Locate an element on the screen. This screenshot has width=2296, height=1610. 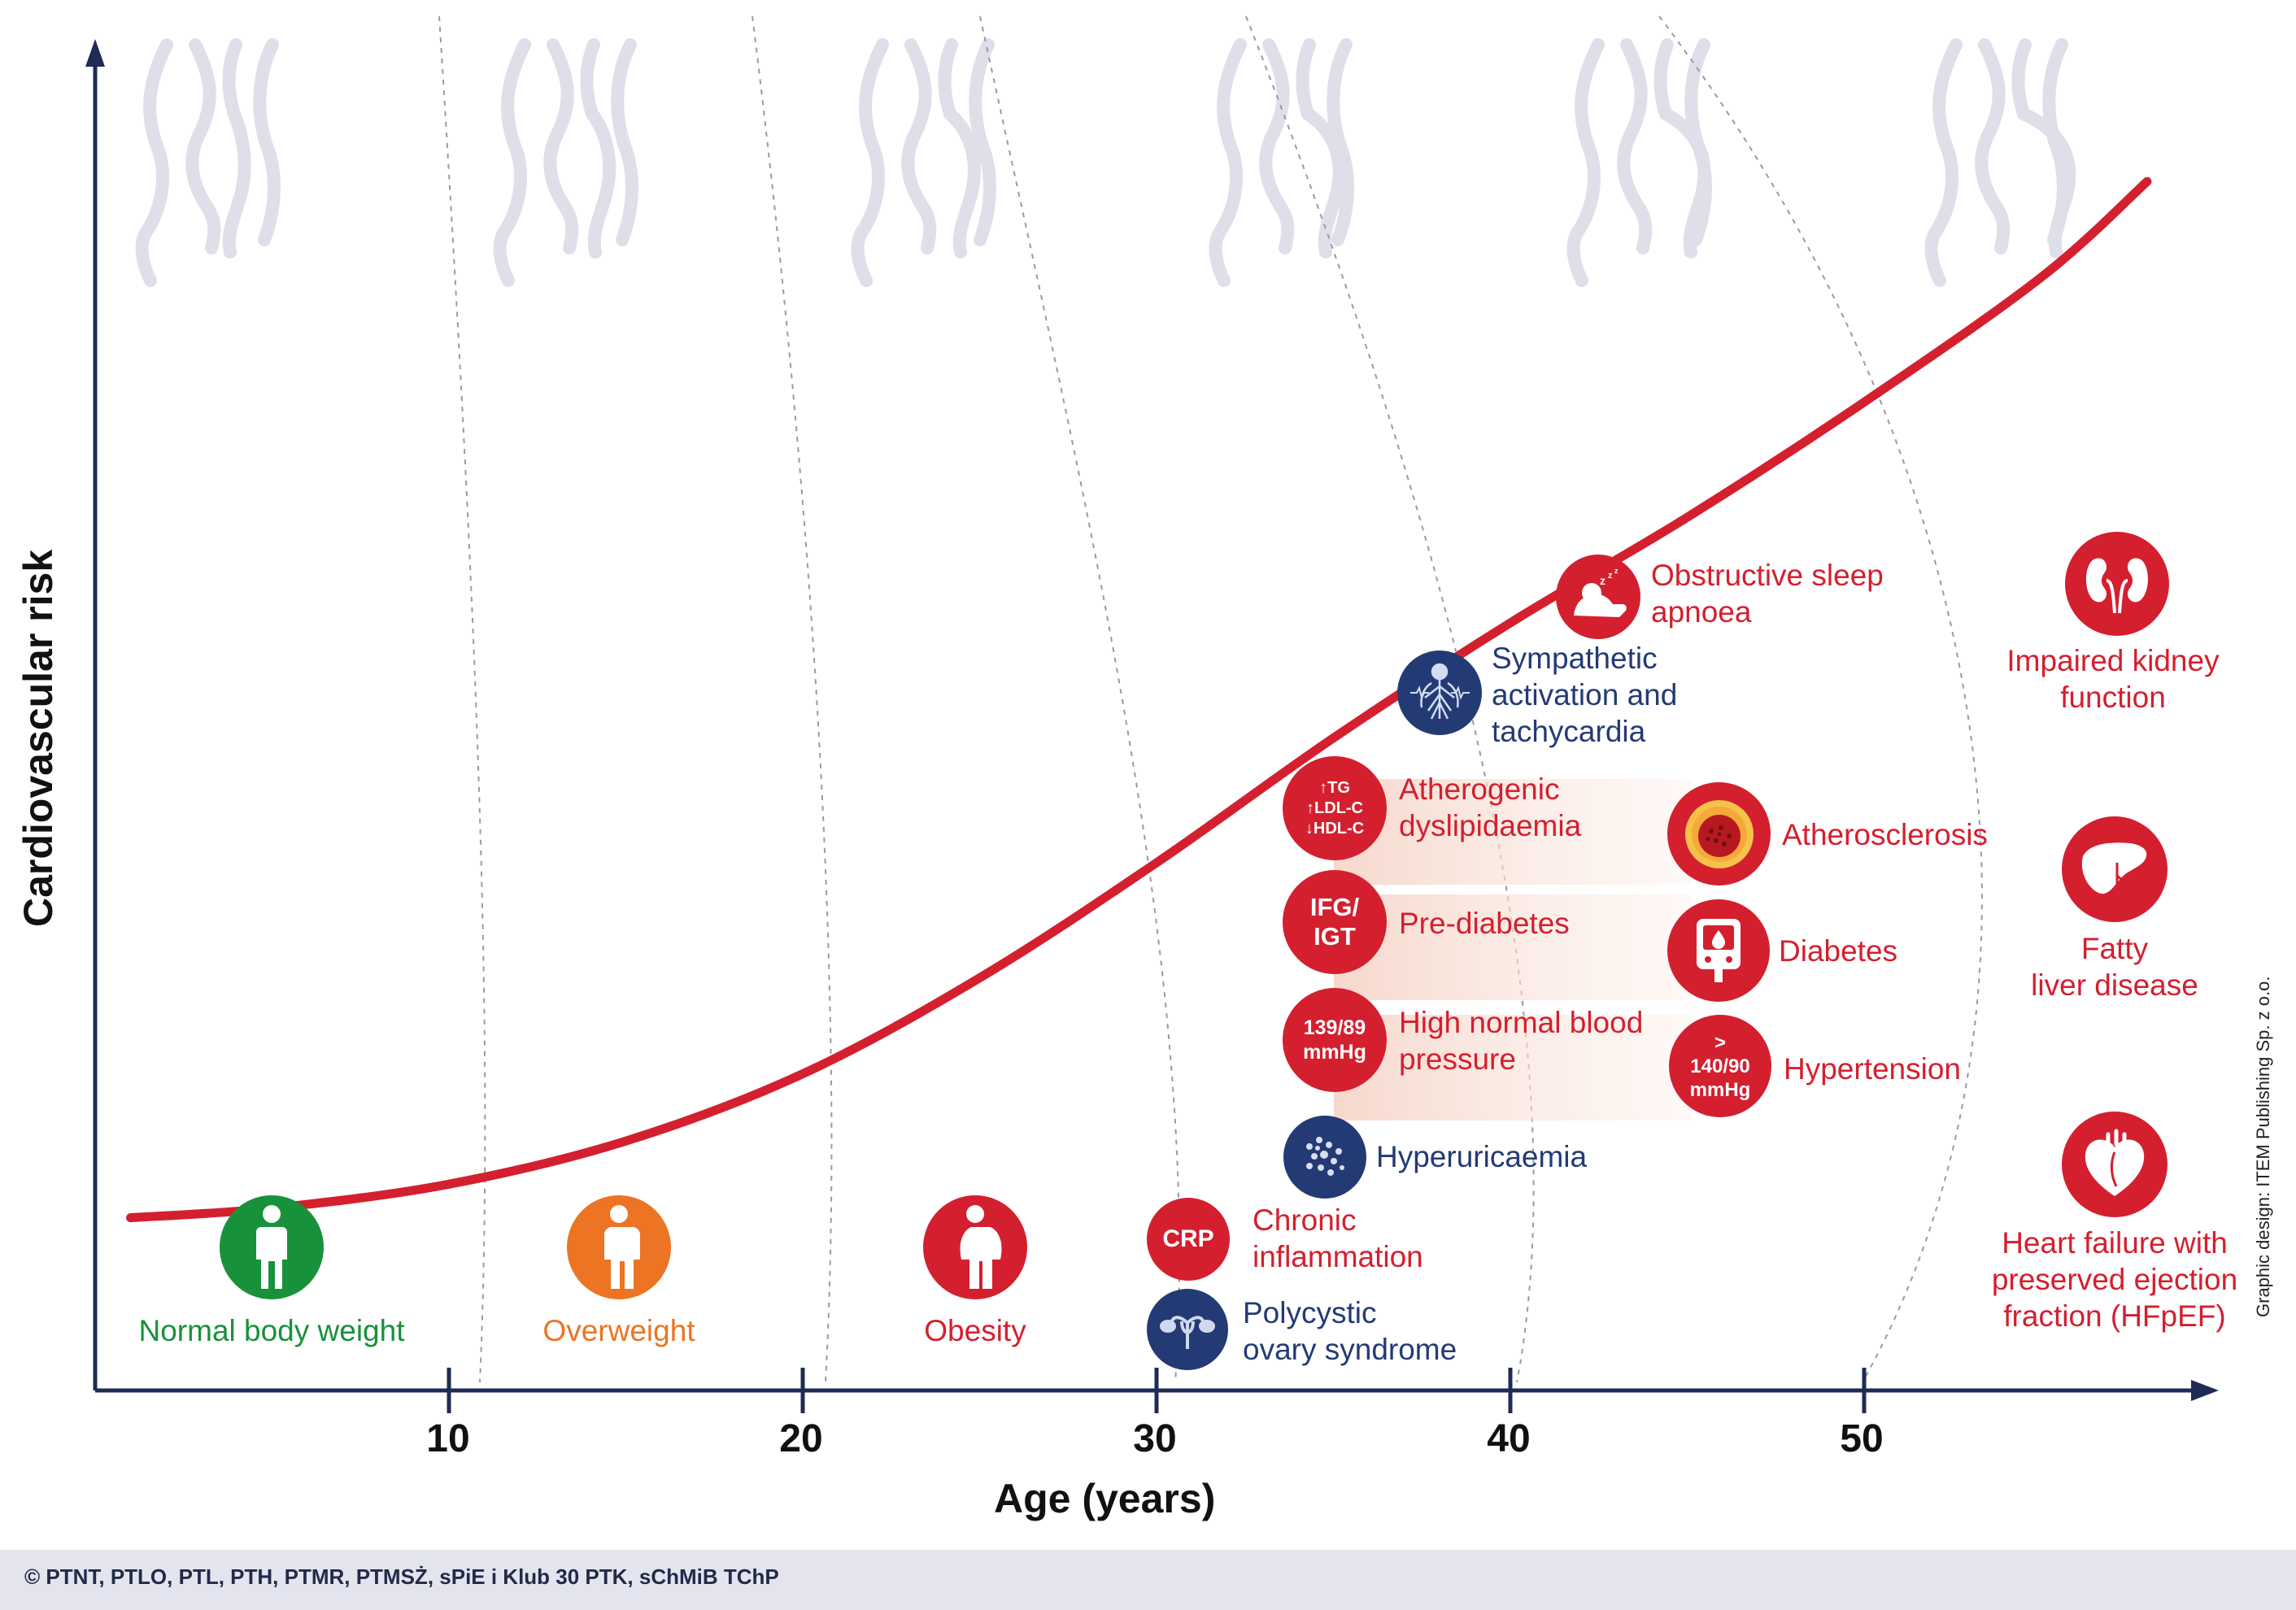
hyperuricaemia-label: Hyperuricaemia is located at coordinates (1482, 1157).